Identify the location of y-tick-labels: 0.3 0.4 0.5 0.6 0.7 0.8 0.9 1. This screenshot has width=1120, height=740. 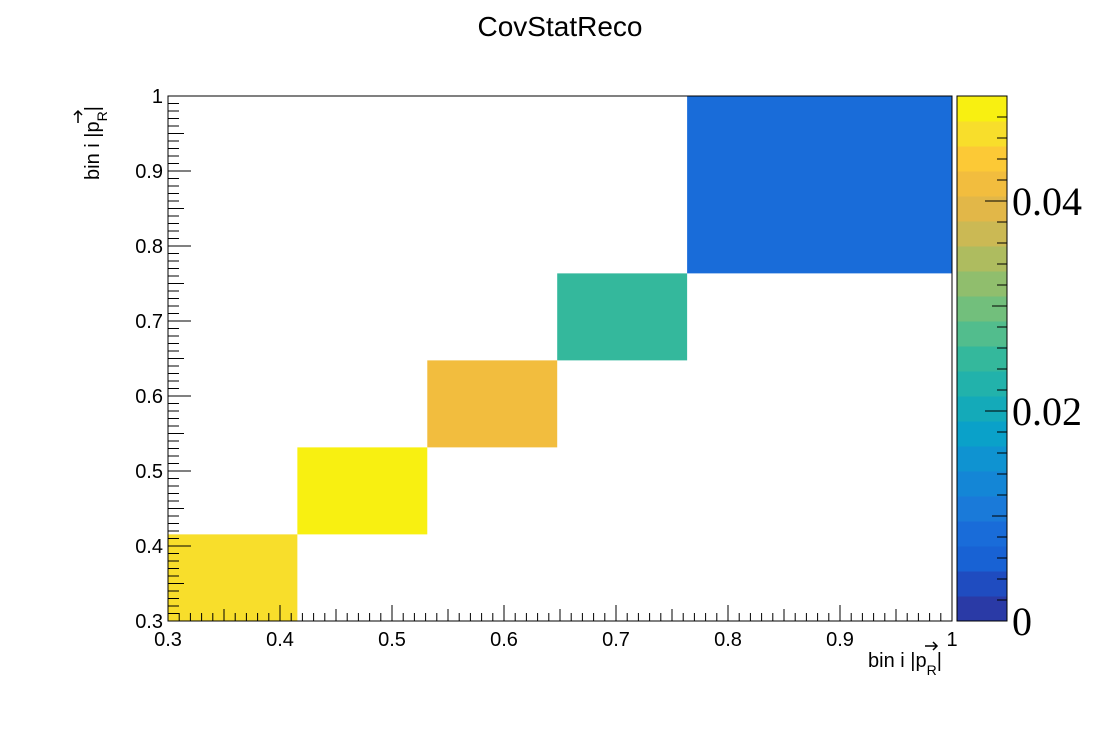
(149, 359).